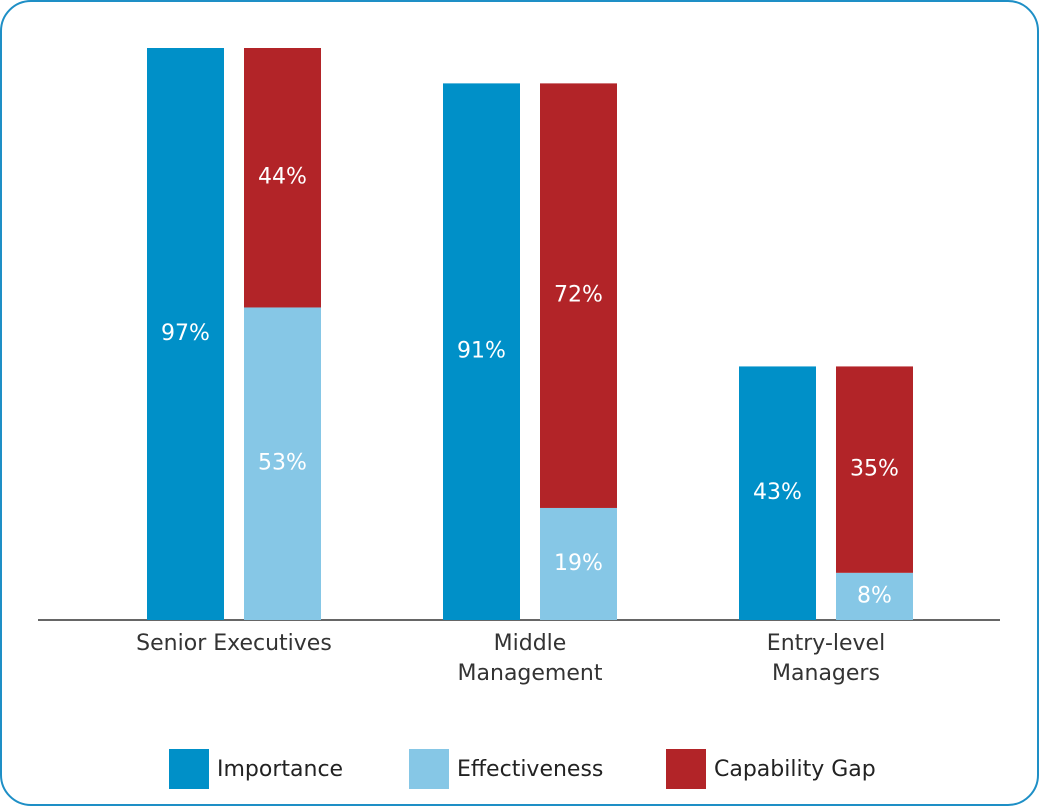  Describe the element at coordinates (530, 658) in the screenshot. I see `x-tick-label: Middle Management` at that location.